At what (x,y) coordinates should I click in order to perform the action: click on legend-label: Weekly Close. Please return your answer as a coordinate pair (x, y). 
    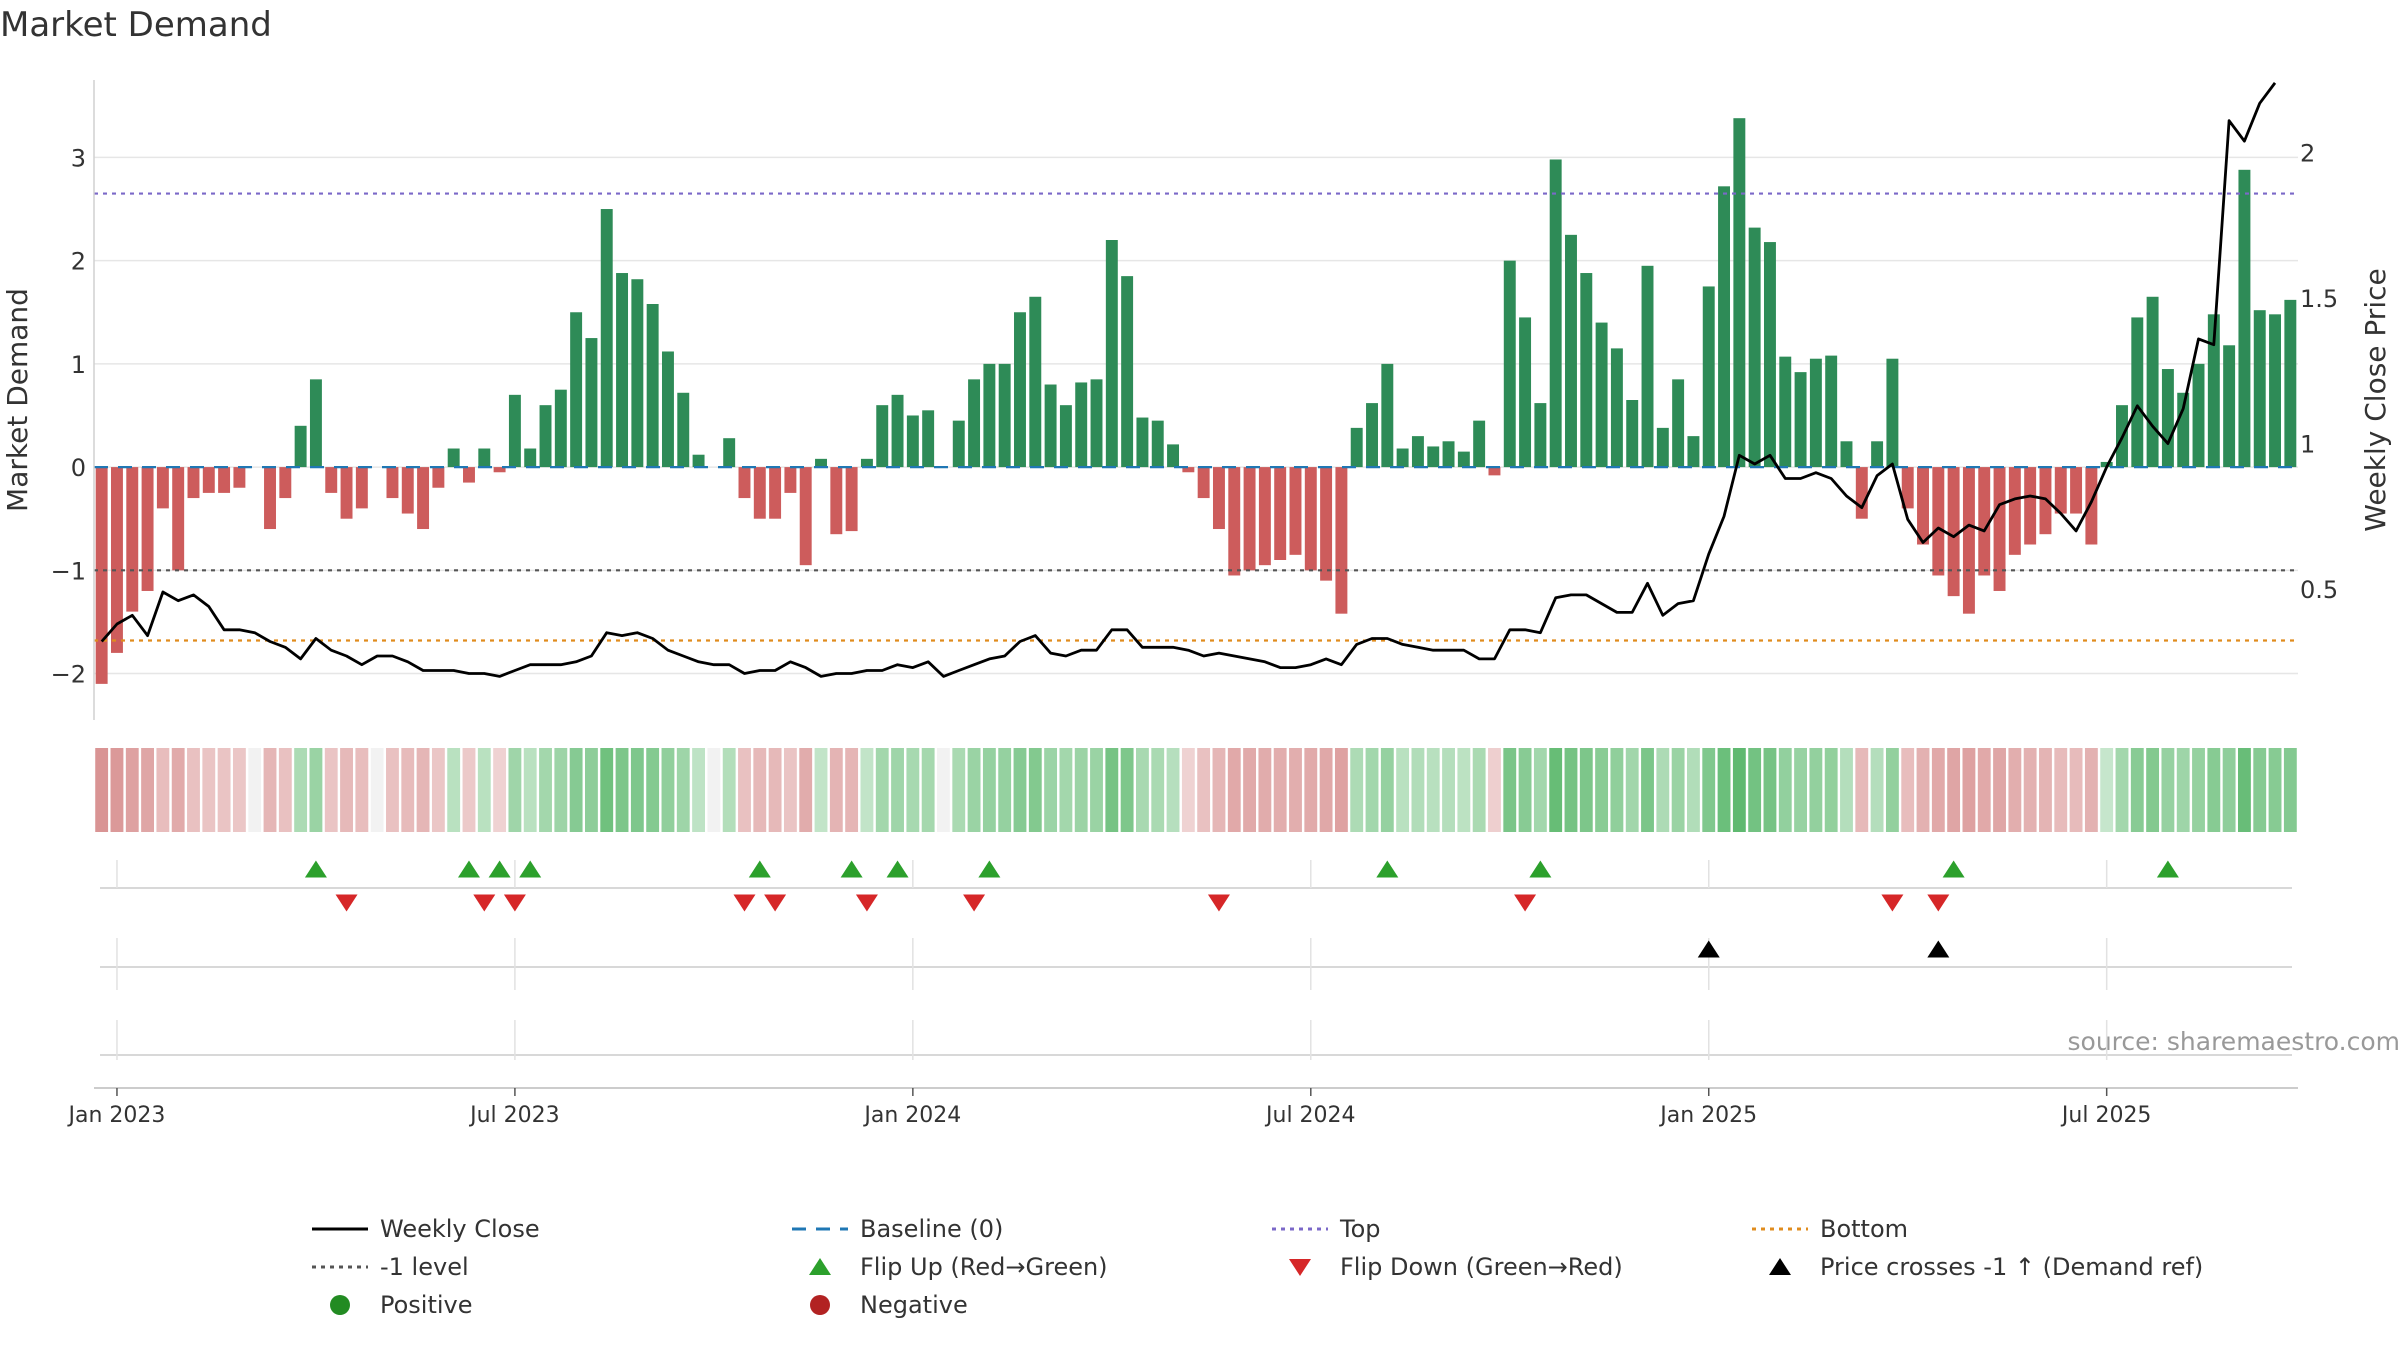
    Looking at the image, I should click on (460, 1229).